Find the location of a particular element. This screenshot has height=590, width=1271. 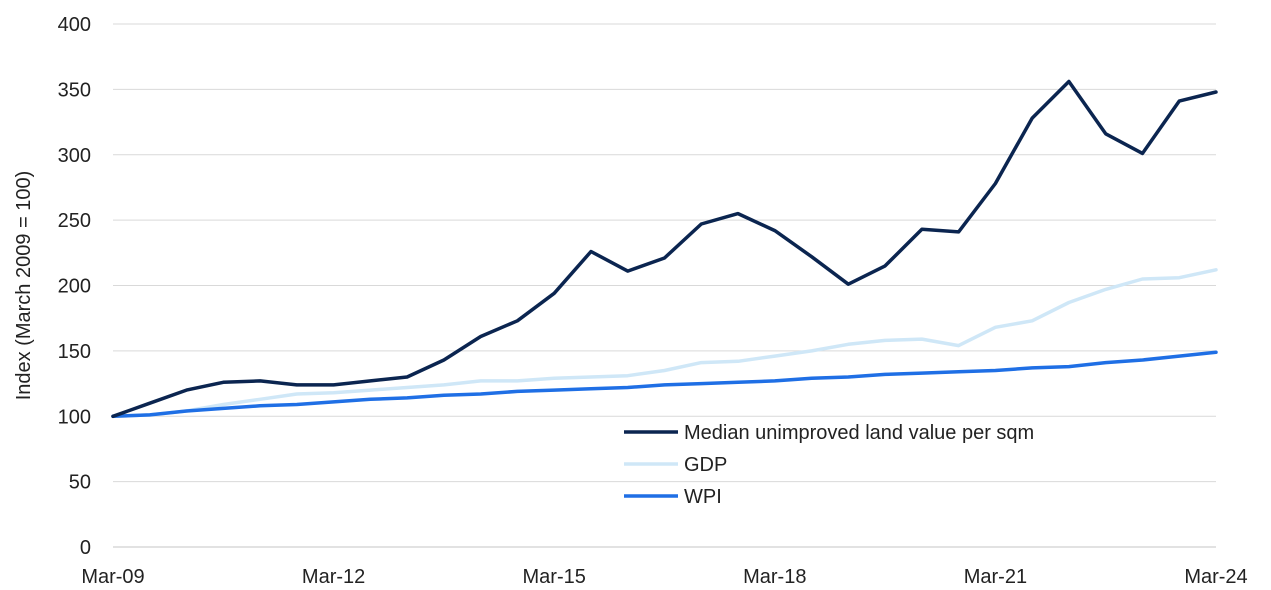

y-tick-label: 50 is located at coordinates (80, 483).